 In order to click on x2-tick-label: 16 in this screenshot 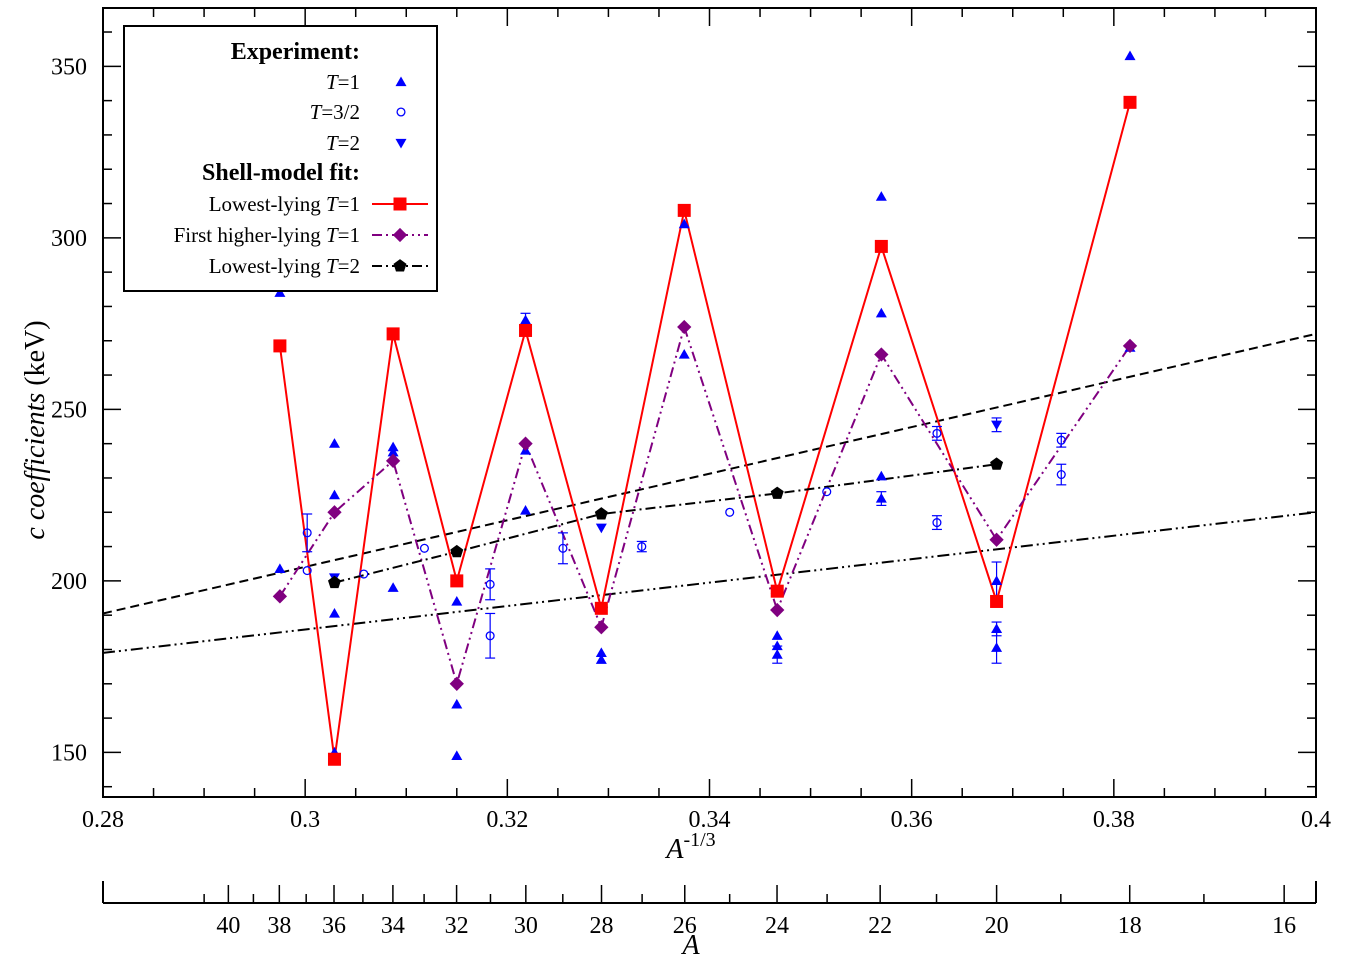, I will do `click(1284, 926)`.